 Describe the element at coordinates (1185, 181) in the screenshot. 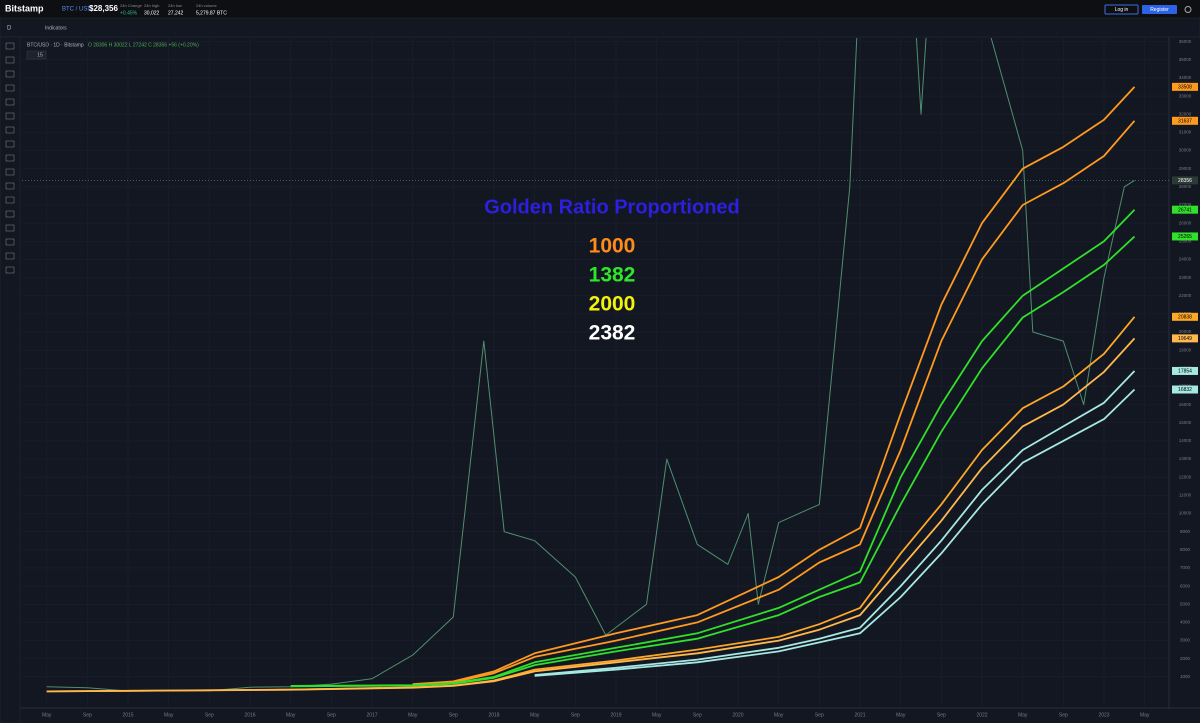

I see `price-tag-label: 28356` at that location.